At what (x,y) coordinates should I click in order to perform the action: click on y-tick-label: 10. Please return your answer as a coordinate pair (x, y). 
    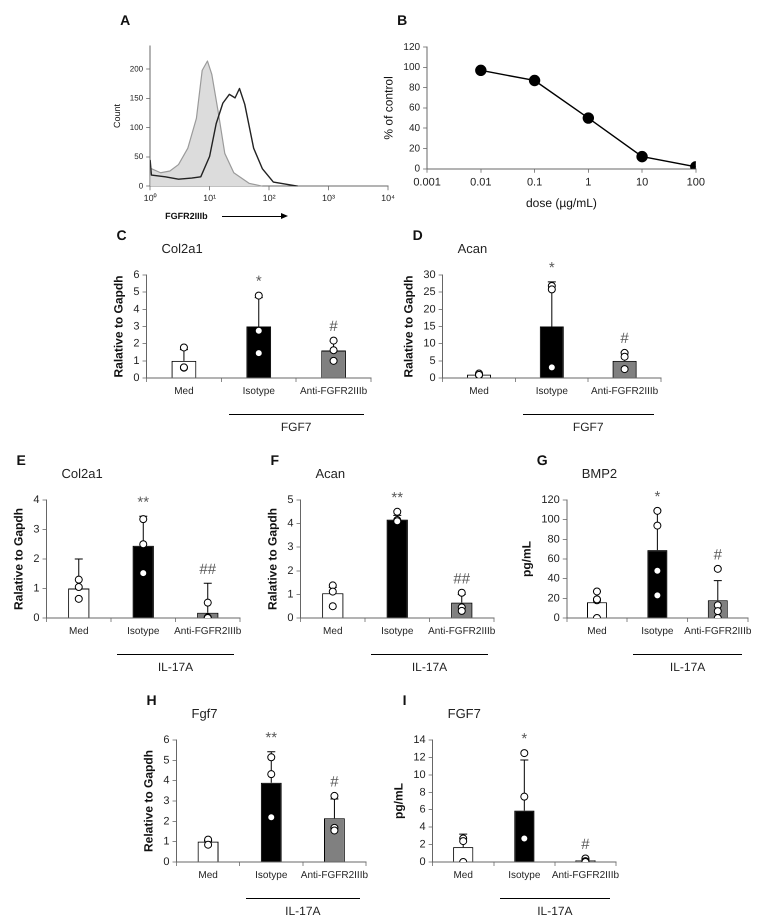
    Looking at the image, I should click on (429, 344).